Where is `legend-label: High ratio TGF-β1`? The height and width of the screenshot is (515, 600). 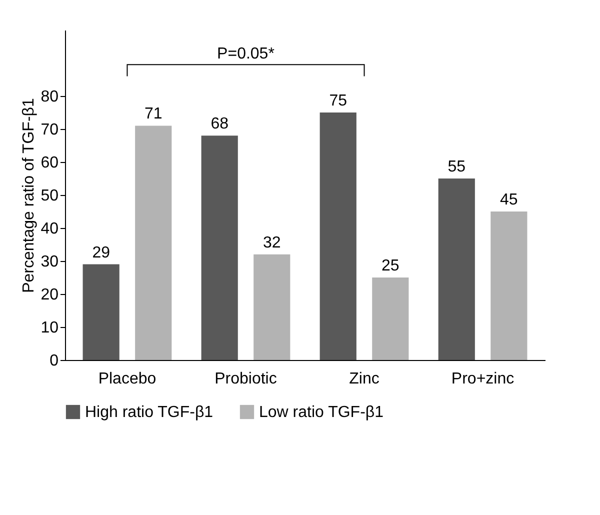 legend-label: High ratio TGF-β1 is located at coordinates (149, 412).